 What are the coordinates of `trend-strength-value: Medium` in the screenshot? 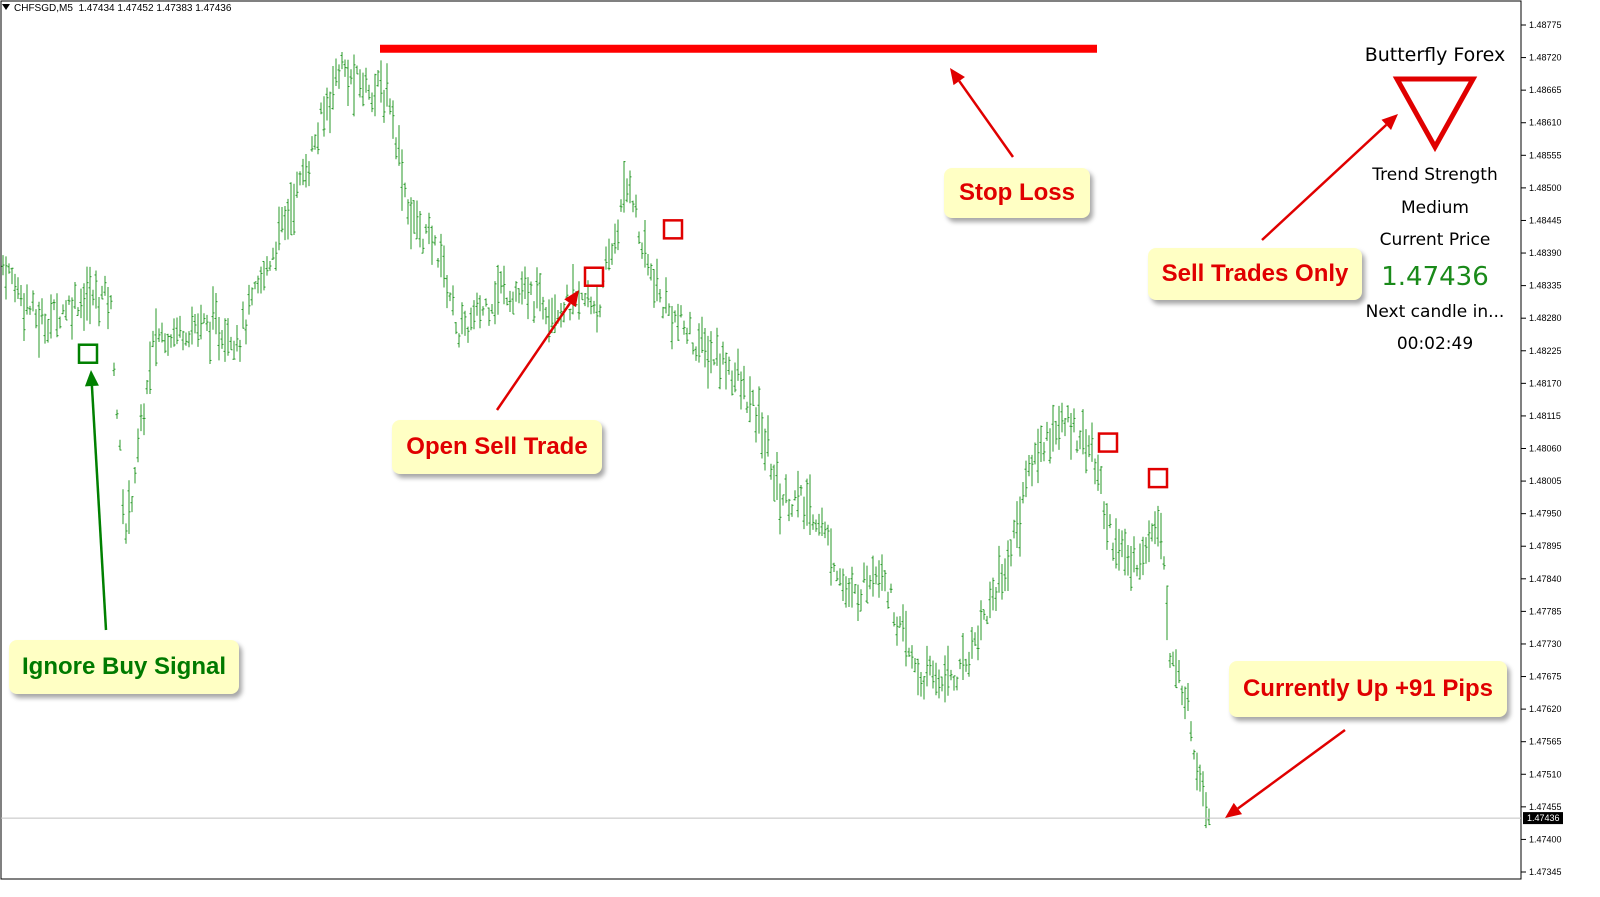 It's located at (1435, 208).